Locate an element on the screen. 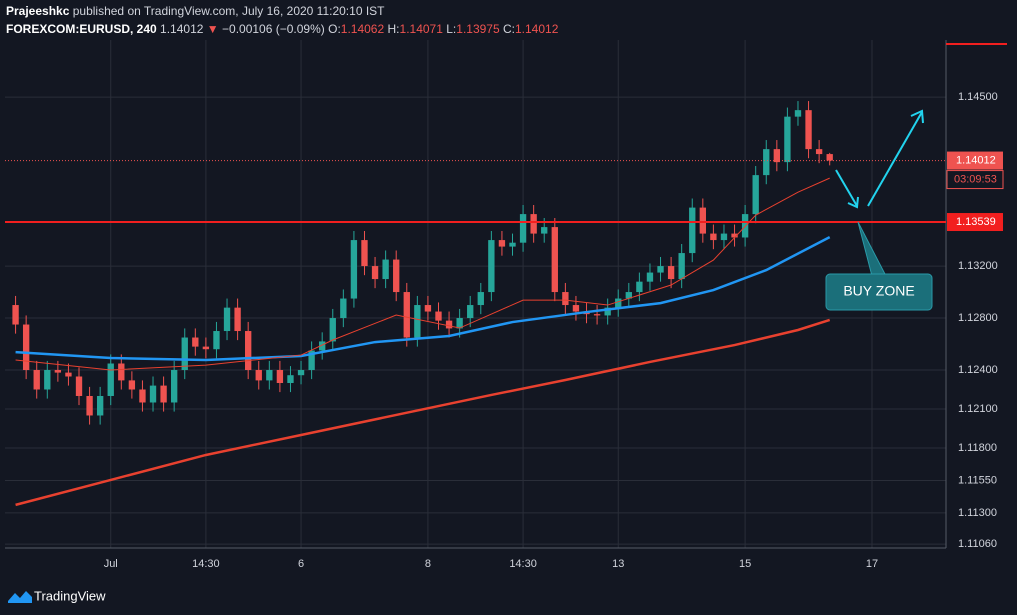 The image size is (1017, 615). h-value: 1.14071 is located at coordinates (421, 29).